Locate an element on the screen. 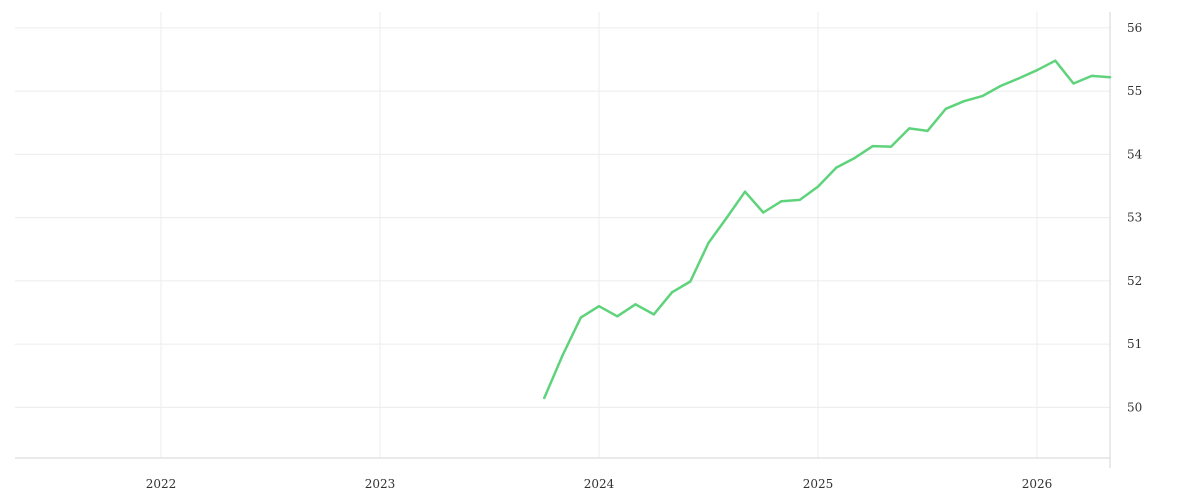 The width and height of the screenshot is (1200, 500). y-tick-label: 52 is located at coordinates (1134, 281).